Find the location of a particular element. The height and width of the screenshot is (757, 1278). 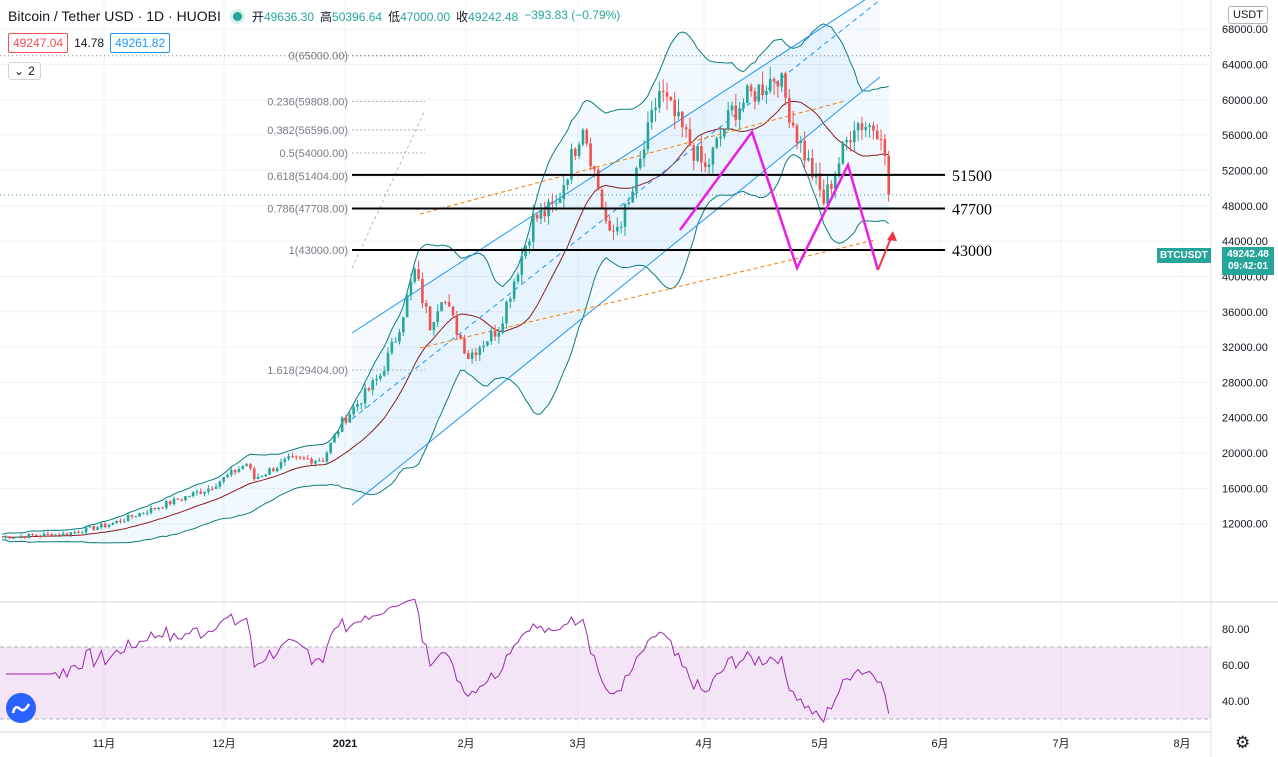

price-tick-label: 32000.00 is located at coordinates (1245, 348).